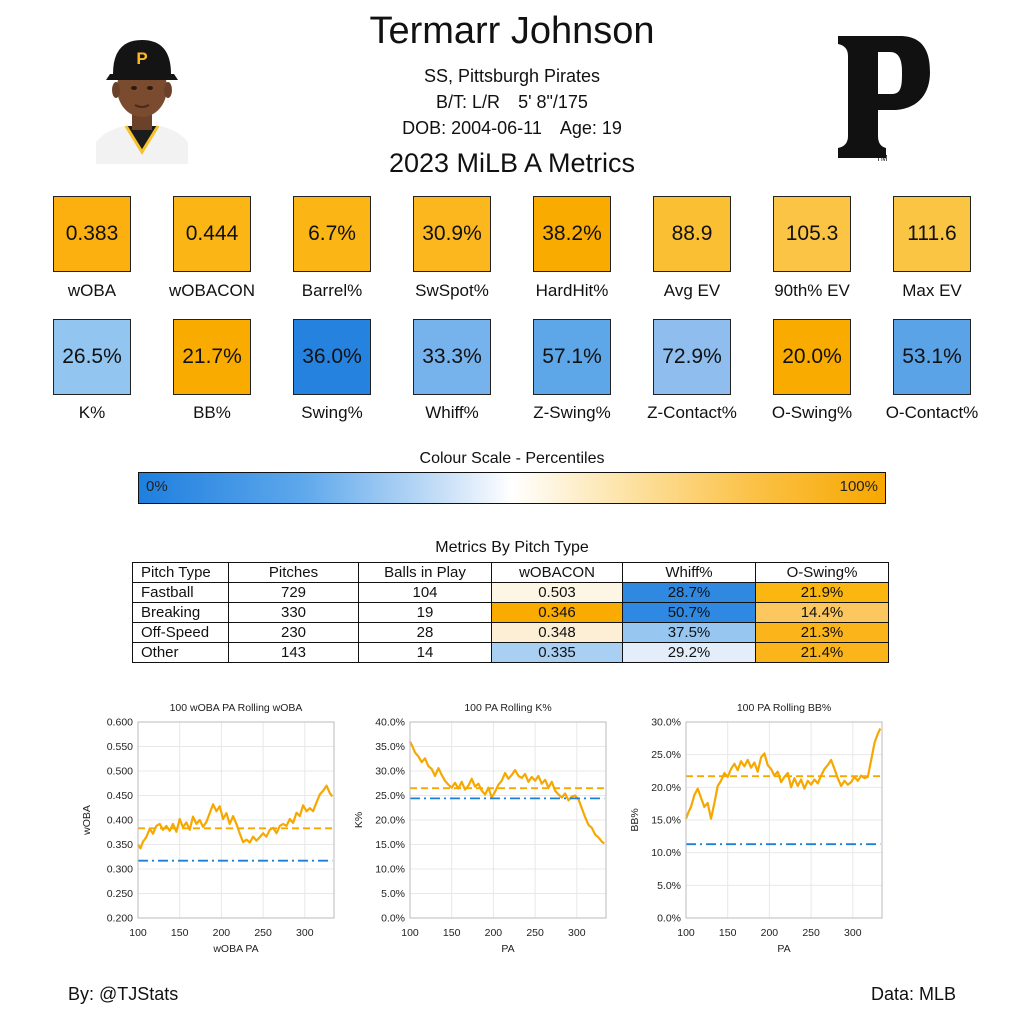 The image size is (1024, 1024). I want to click on metric-value-avg-ev: 88.9, so click(692, 234).